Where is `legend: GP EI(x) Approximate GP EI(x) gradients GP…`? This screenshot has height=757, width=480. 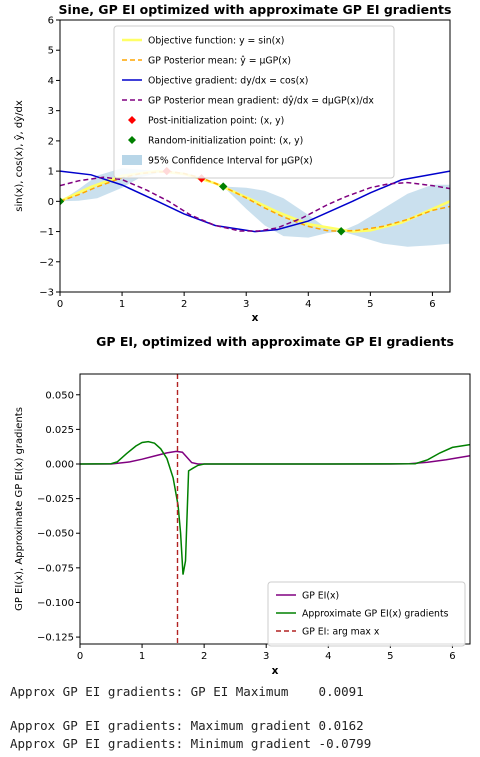 legend: GP EI(x) Approximate GP EI(x) gradients GP… is located at coordinates (366, 614).